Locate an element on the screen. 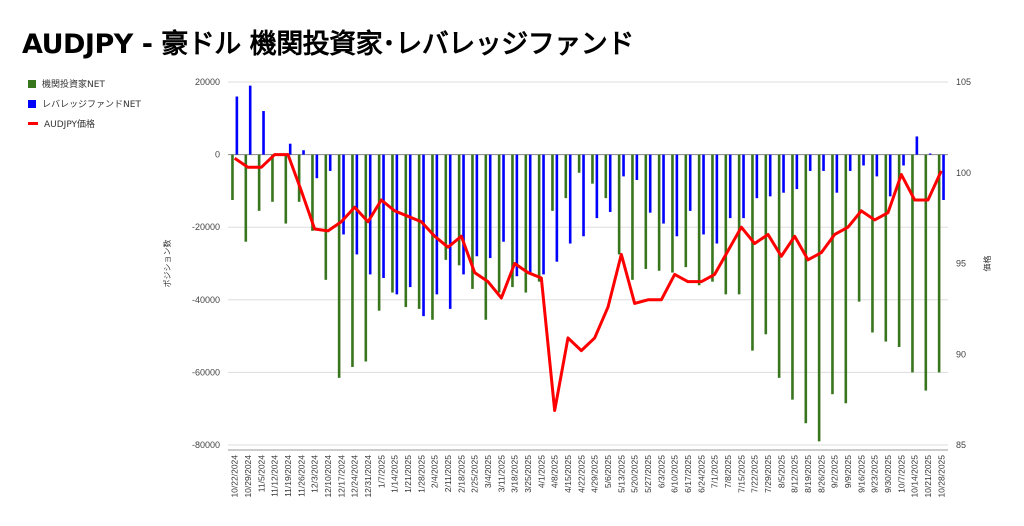 The width and height of the screenshot is (1024, 526). x-tick-label: 9/30/2025 is located at coordinates (888, 474).